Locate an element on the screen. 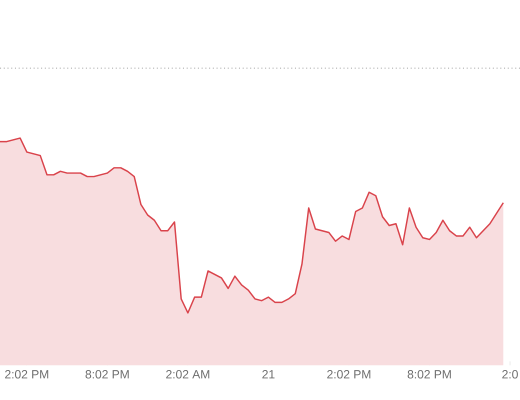 The image size is (520, 400). x-tick-label: 2:0 is located at coordinates (510, 374).